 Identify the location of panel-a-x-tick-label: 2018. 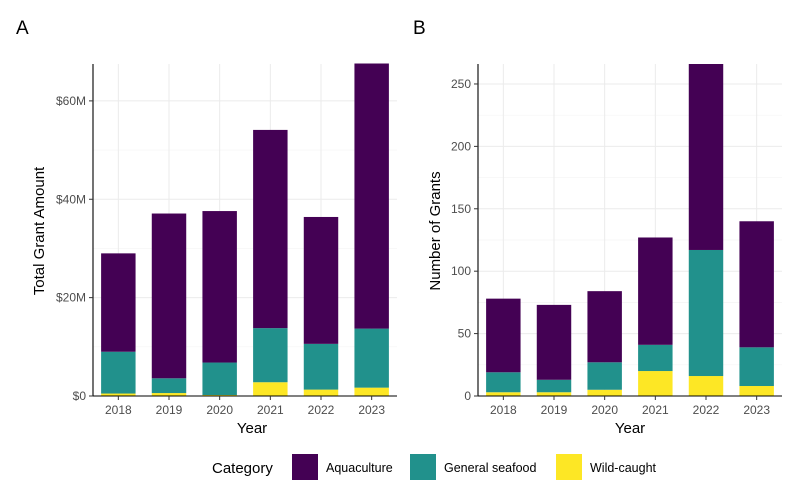
(118, 410).